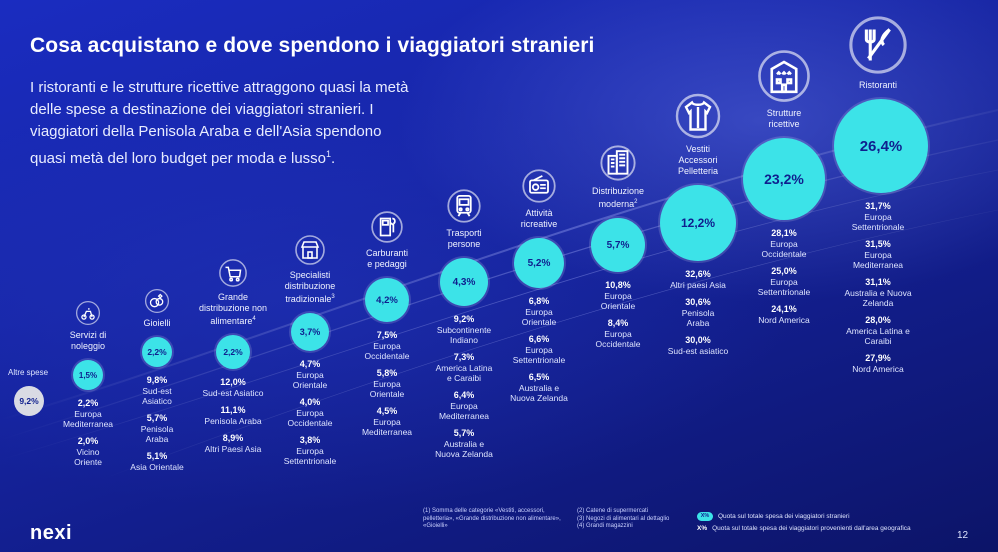 The width and height of the screenshot is (998, 552). I want to click on region-share: 27,9%, so click(878, 358).